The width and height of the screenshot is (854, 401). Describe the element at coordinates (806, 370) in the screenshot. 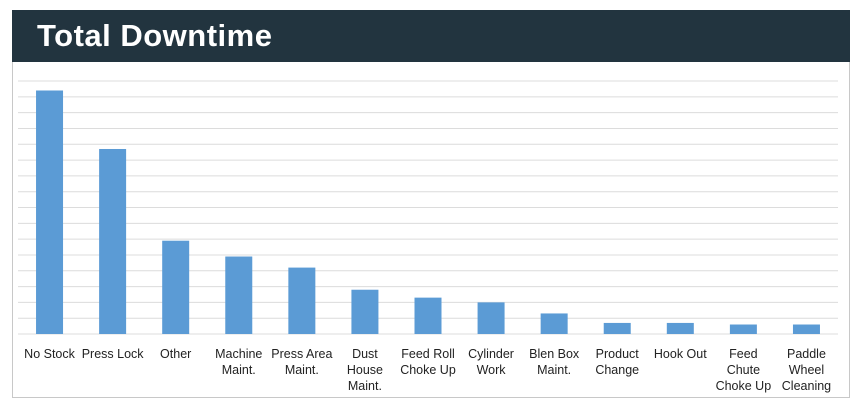

I see `x-tick-label: Paddle Wheel Cleaning` at that location.